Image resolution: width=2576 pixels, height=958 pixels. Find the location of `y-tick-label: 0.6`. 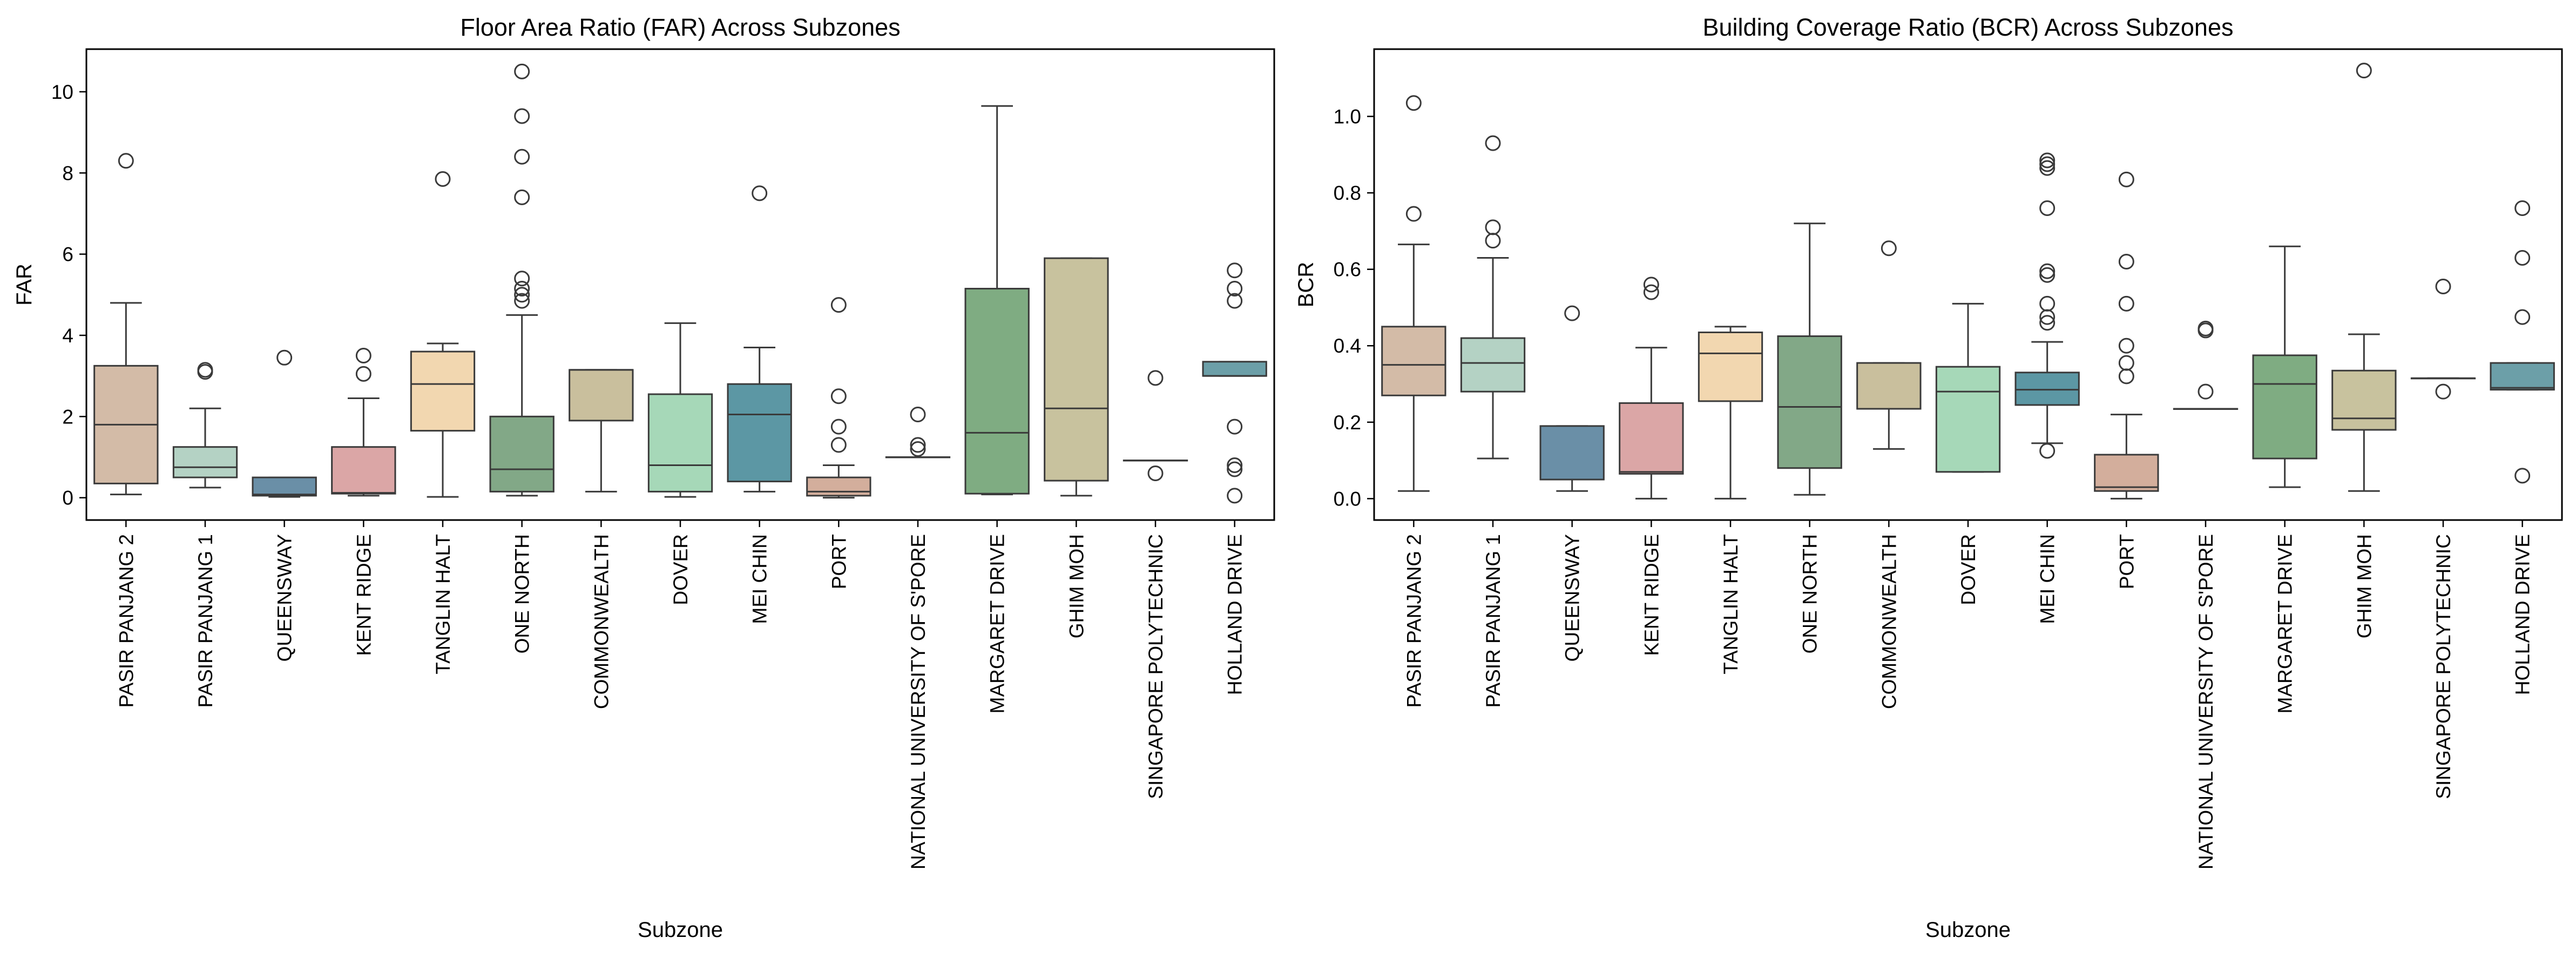

y-tick-label: 0.6 is located at coordinates (1347, 270).